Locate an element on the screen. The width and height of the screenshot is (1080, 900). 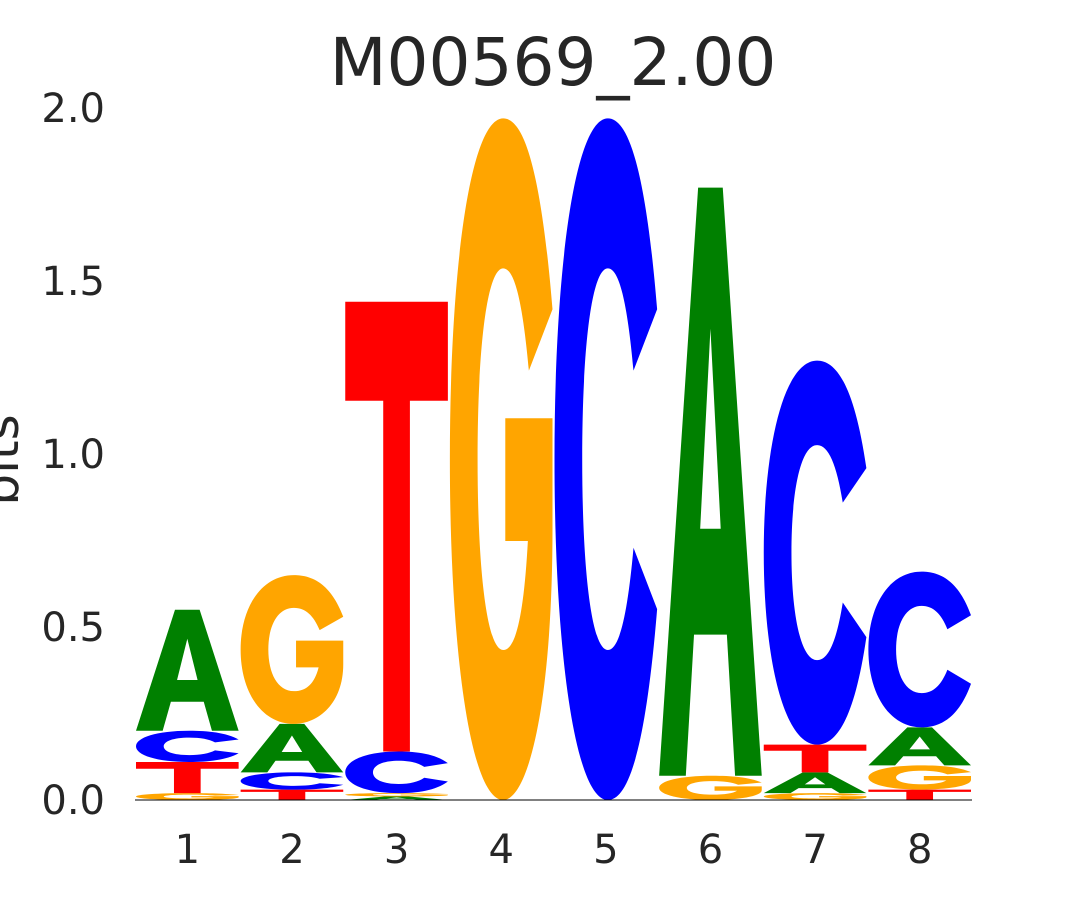
x-tick-label: 3 is located at coordinates (396, 850).